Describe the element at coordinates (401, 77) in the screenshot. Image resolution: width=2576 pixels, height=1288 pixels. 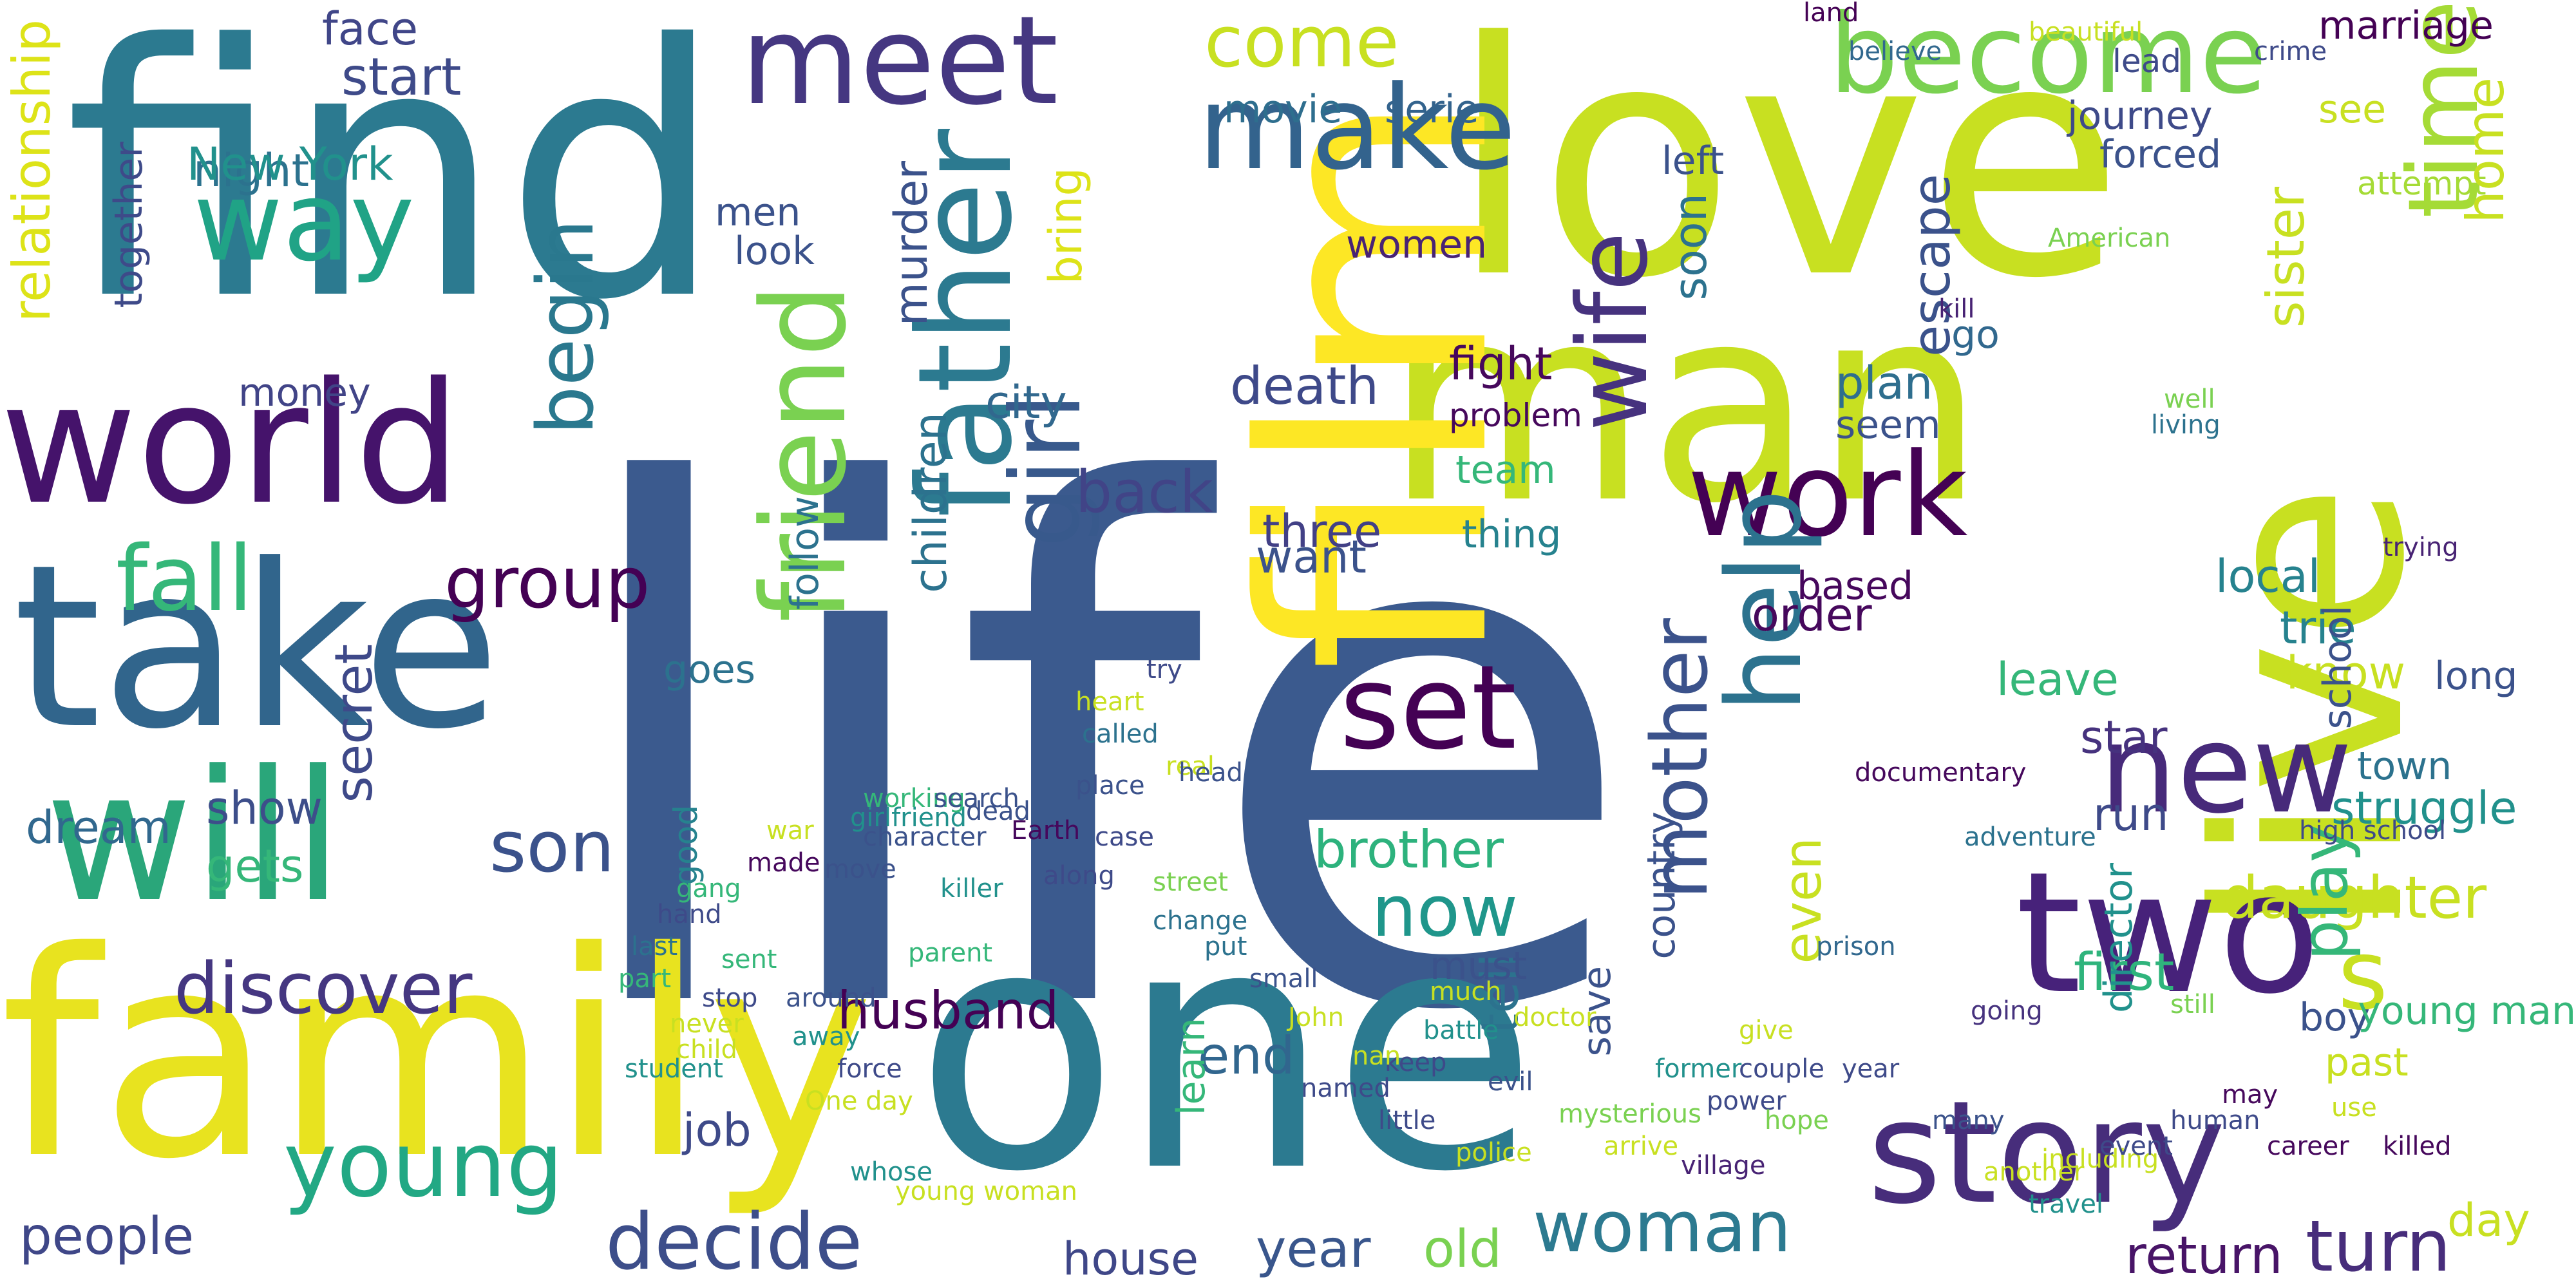
I see `word-start: start` at that location.